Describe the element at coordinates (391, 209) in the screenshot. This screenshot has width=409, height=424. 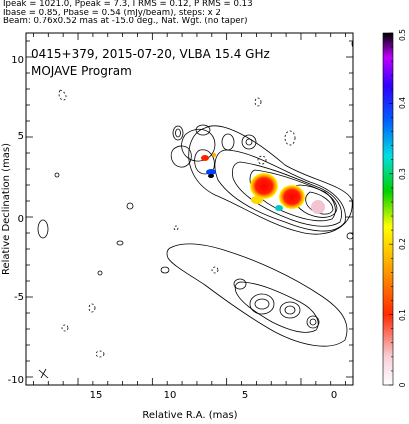
I see `colorbar-ticks` at that location.